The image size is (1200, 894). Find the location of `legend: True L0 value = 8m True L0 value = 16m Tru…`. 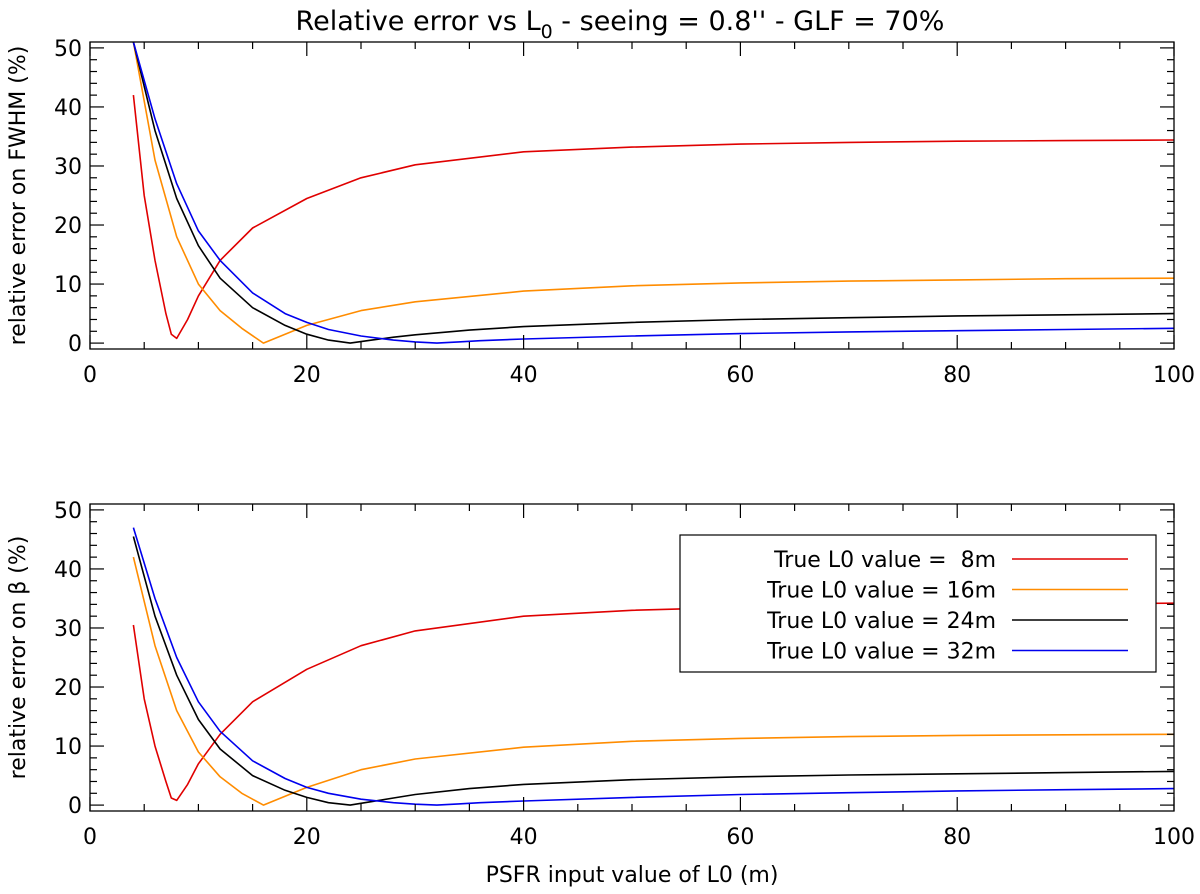

legend: True L0 value = 8m True L0 value = 16m Tru… is located at coordinates (918, 603).